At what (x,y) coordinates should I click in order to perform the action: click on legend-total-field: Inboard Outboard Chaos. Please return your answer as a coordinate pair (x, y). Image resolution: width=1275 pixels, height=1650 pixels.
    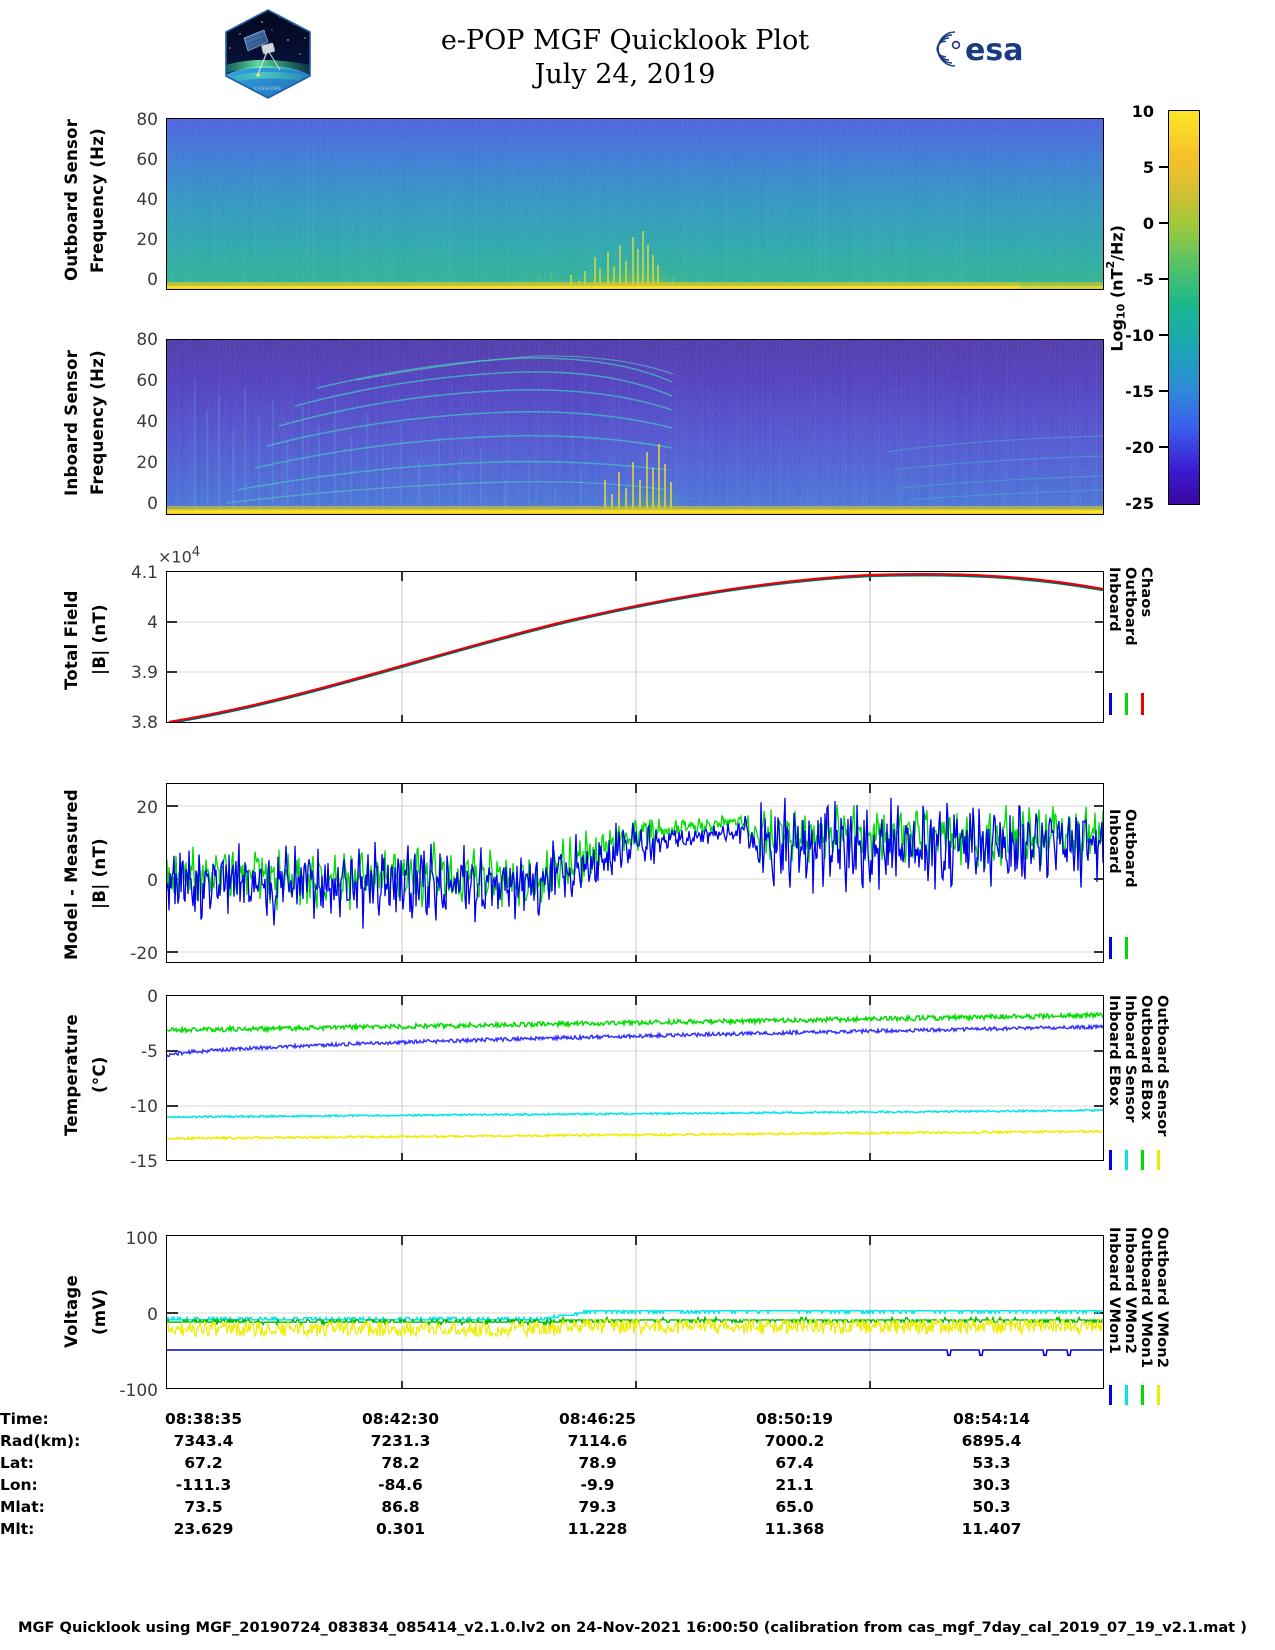
    Looking at the image, I should click on (1141, 647).